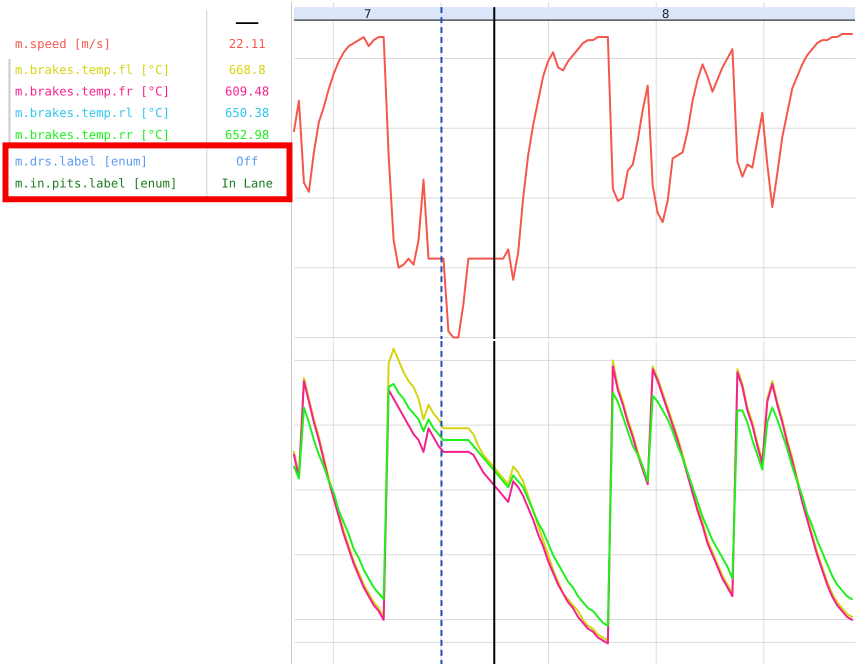  I want to click on text: In Lane, so click(247, 183).